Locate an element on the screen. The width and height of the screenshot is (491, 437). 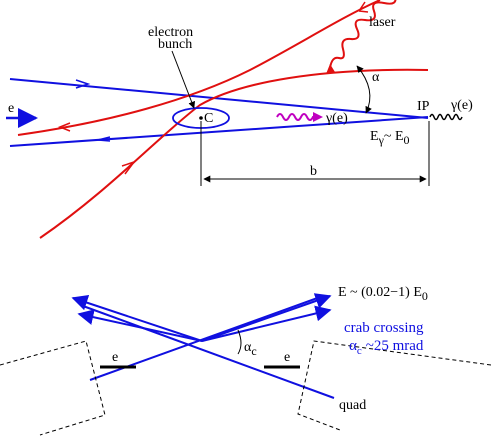
electron-label-left: e is located at coordinates (115, 357).